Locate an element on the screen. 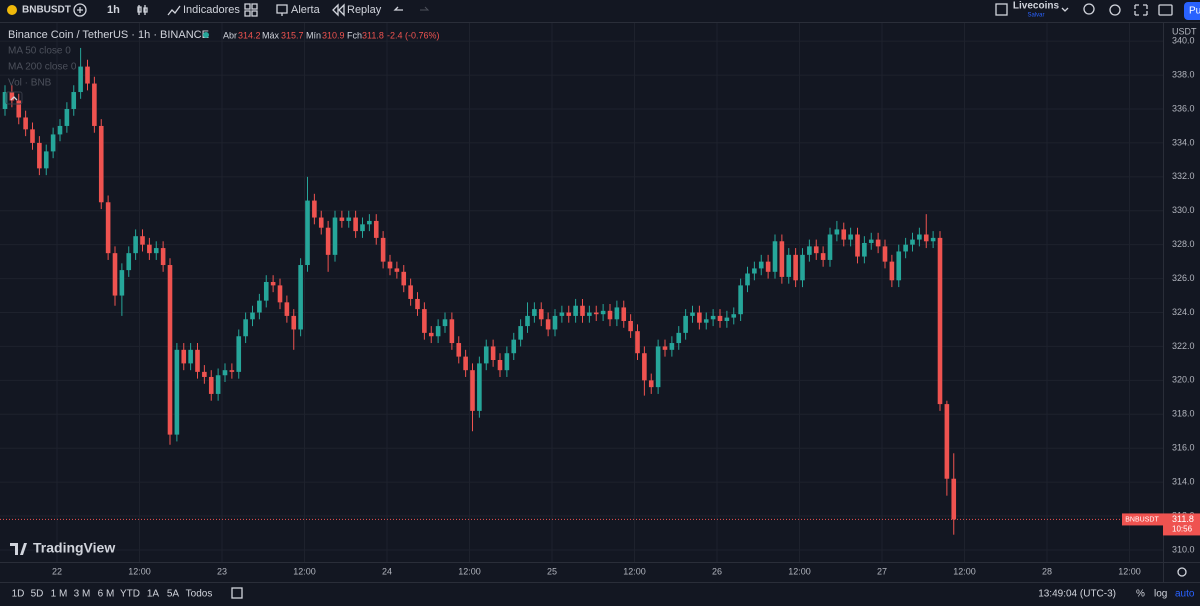  layouts-button is located at coordinates (251, 10).